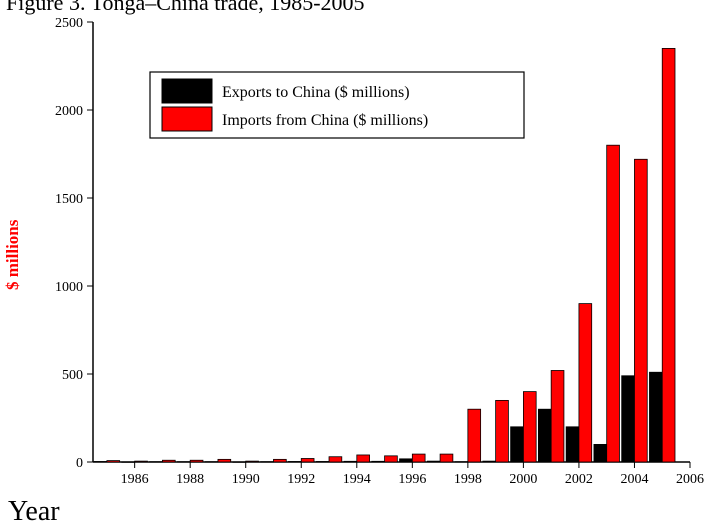 The width and height of the screenshot is (713, 532). Describe the element at coordinates (301, 479) in the screenshot. I see `x-tick-label: 1992` at that location.